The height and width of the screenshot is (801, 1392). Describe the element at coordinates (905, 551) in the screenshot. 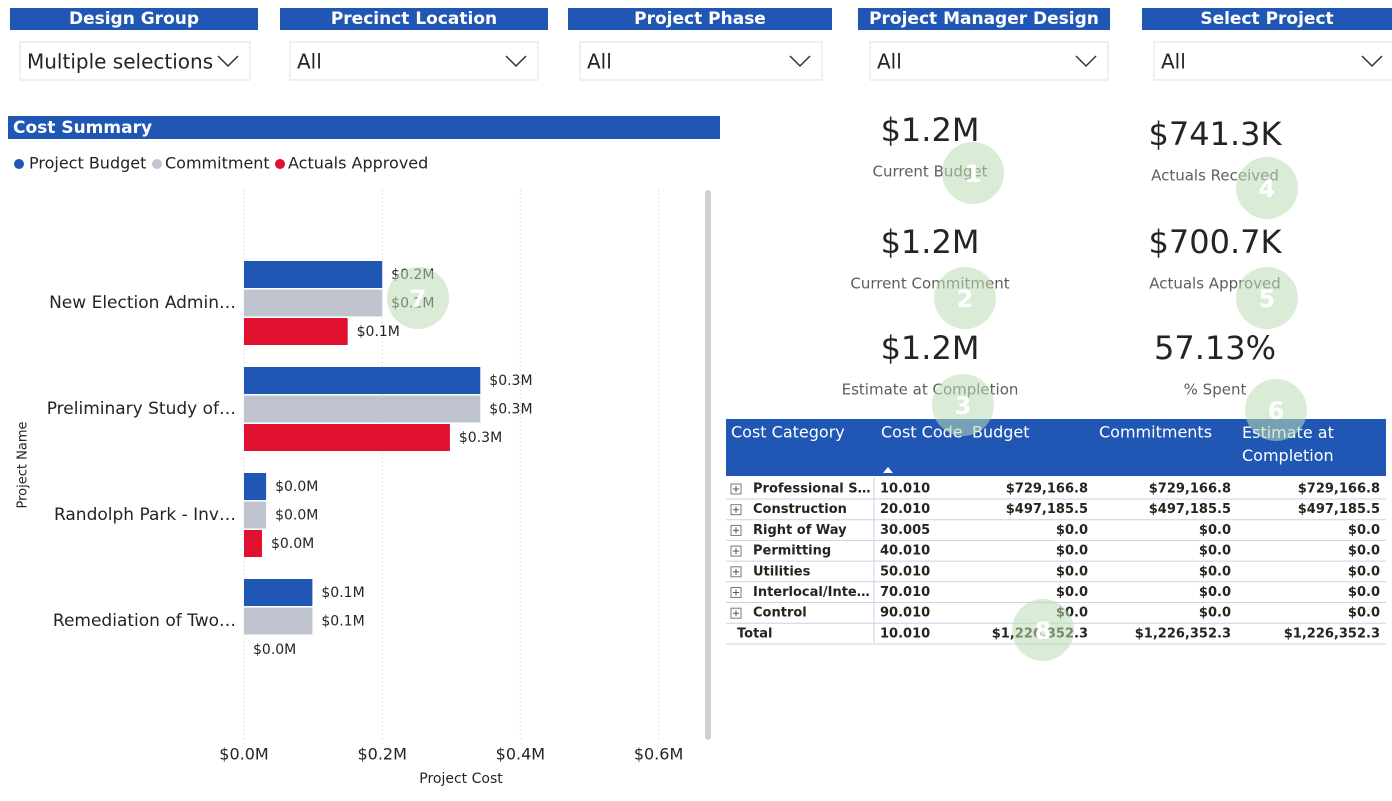

I see `table-cell: 40.010` at that location.